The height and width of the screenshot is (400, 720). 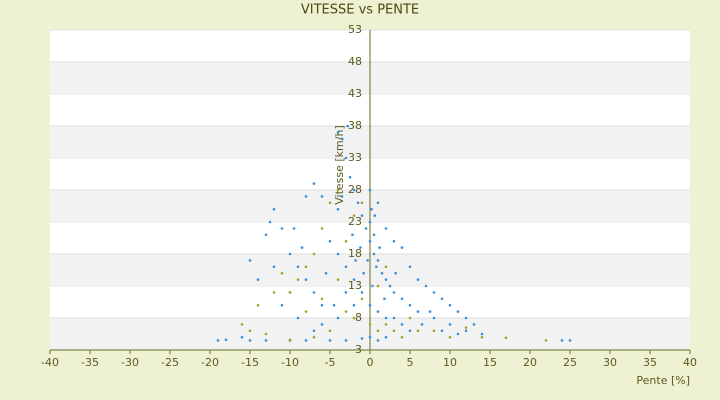 What do you see at coordinates (358, 317) in the screenshot?
I see `y-tick-label: 8` at bounding box center [358, 317].